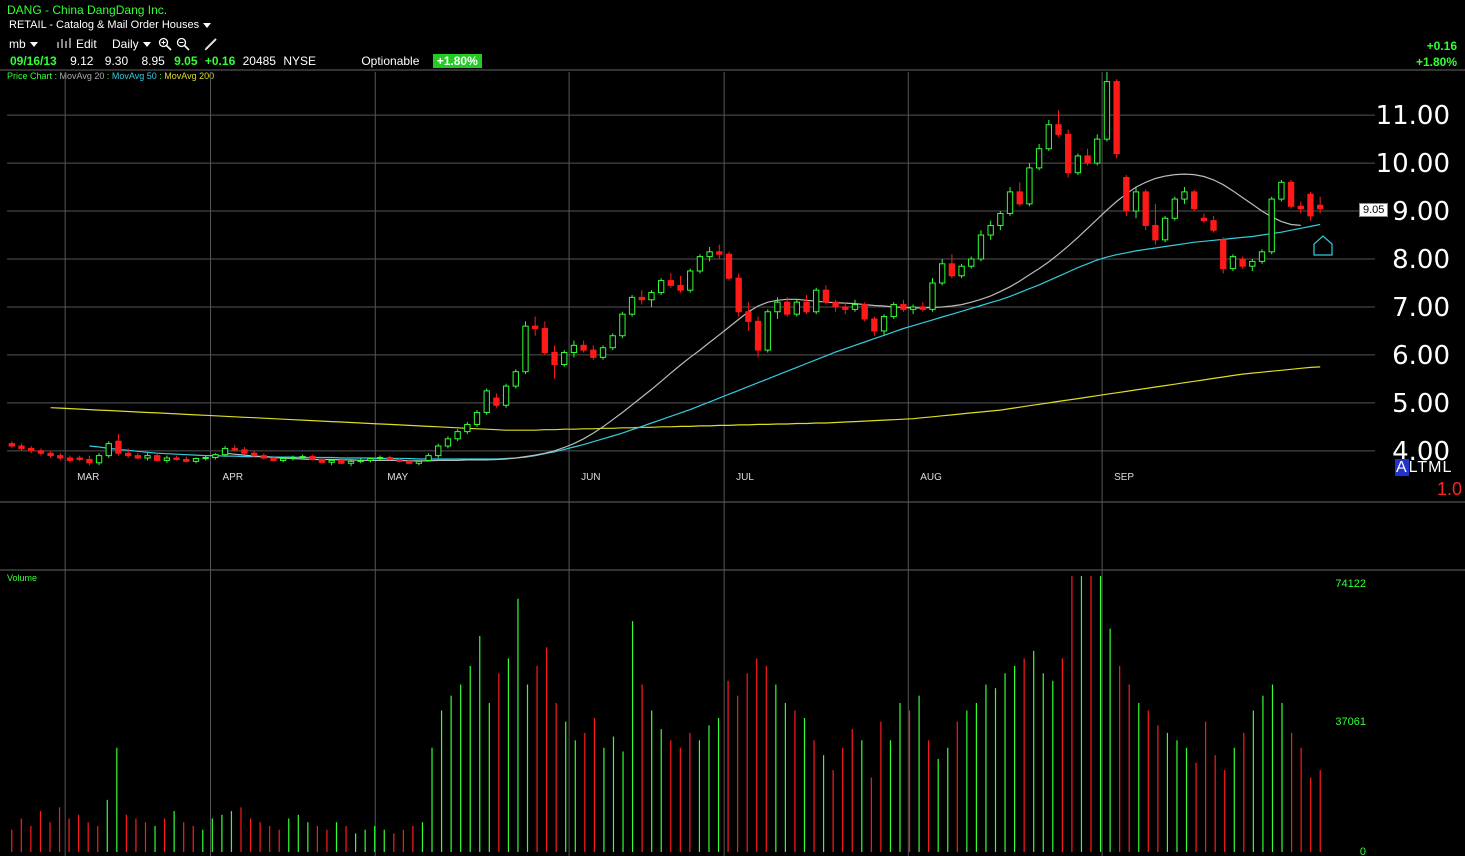  What do you see at coordinates (189, 76) in the screenshot?
I see `legend-ma200: MovAvg 200` at bounding box center [189, 76].